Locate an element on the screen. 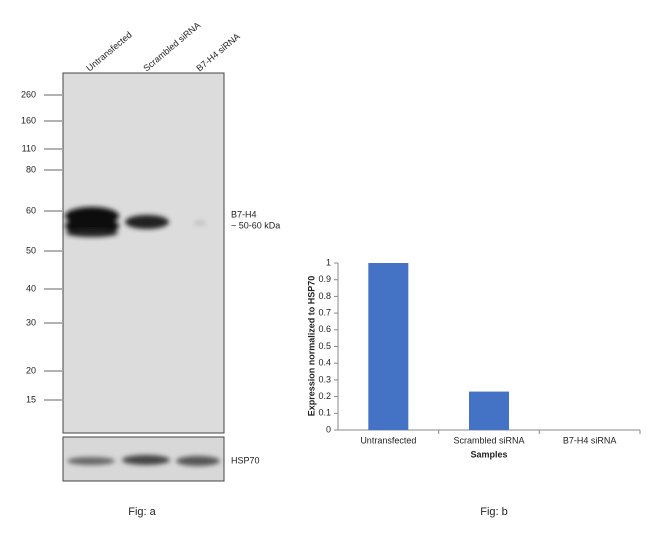 The width and height of the screenshot is (650, 549). y-tick-label: 0.9 is located at coordinates (324, 279).